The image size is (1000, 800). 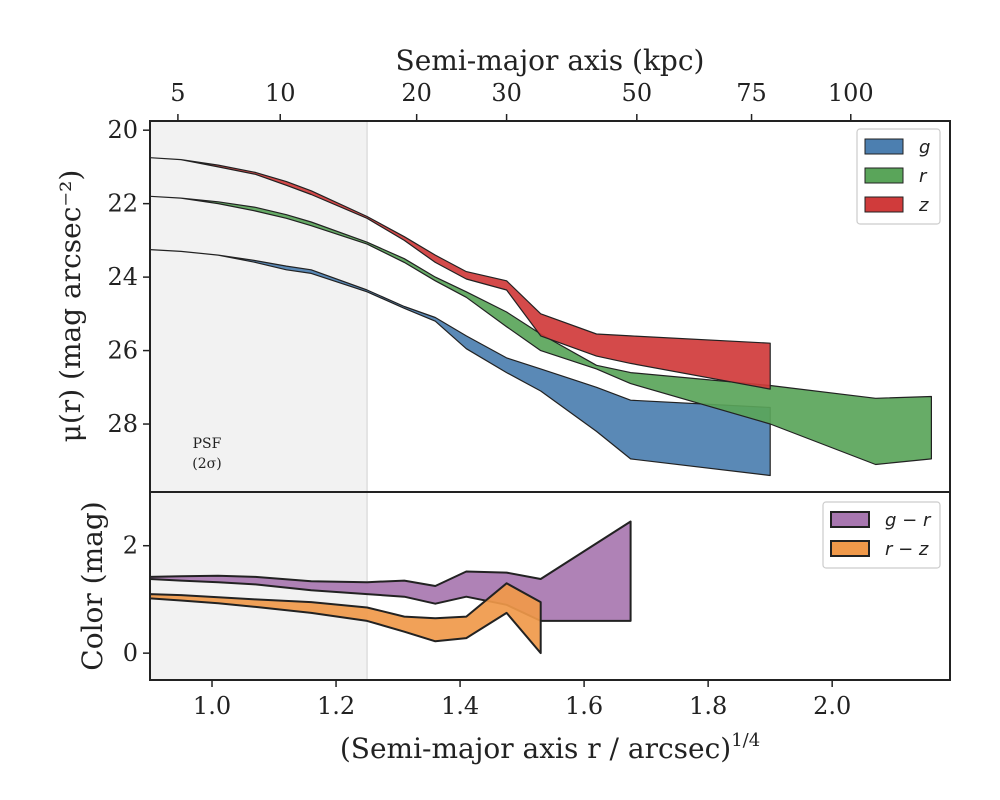 I want to click on psf-label-line2: (2σ), so click(x=206, y=464).